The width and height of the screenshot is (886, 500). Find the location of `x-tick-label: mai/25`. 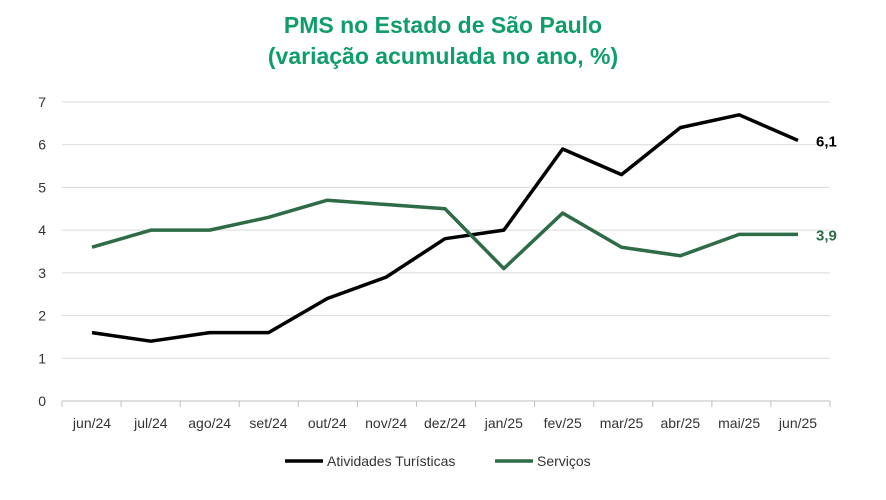

x-tick-label: mai/25 is located at coordinates (739, 423).